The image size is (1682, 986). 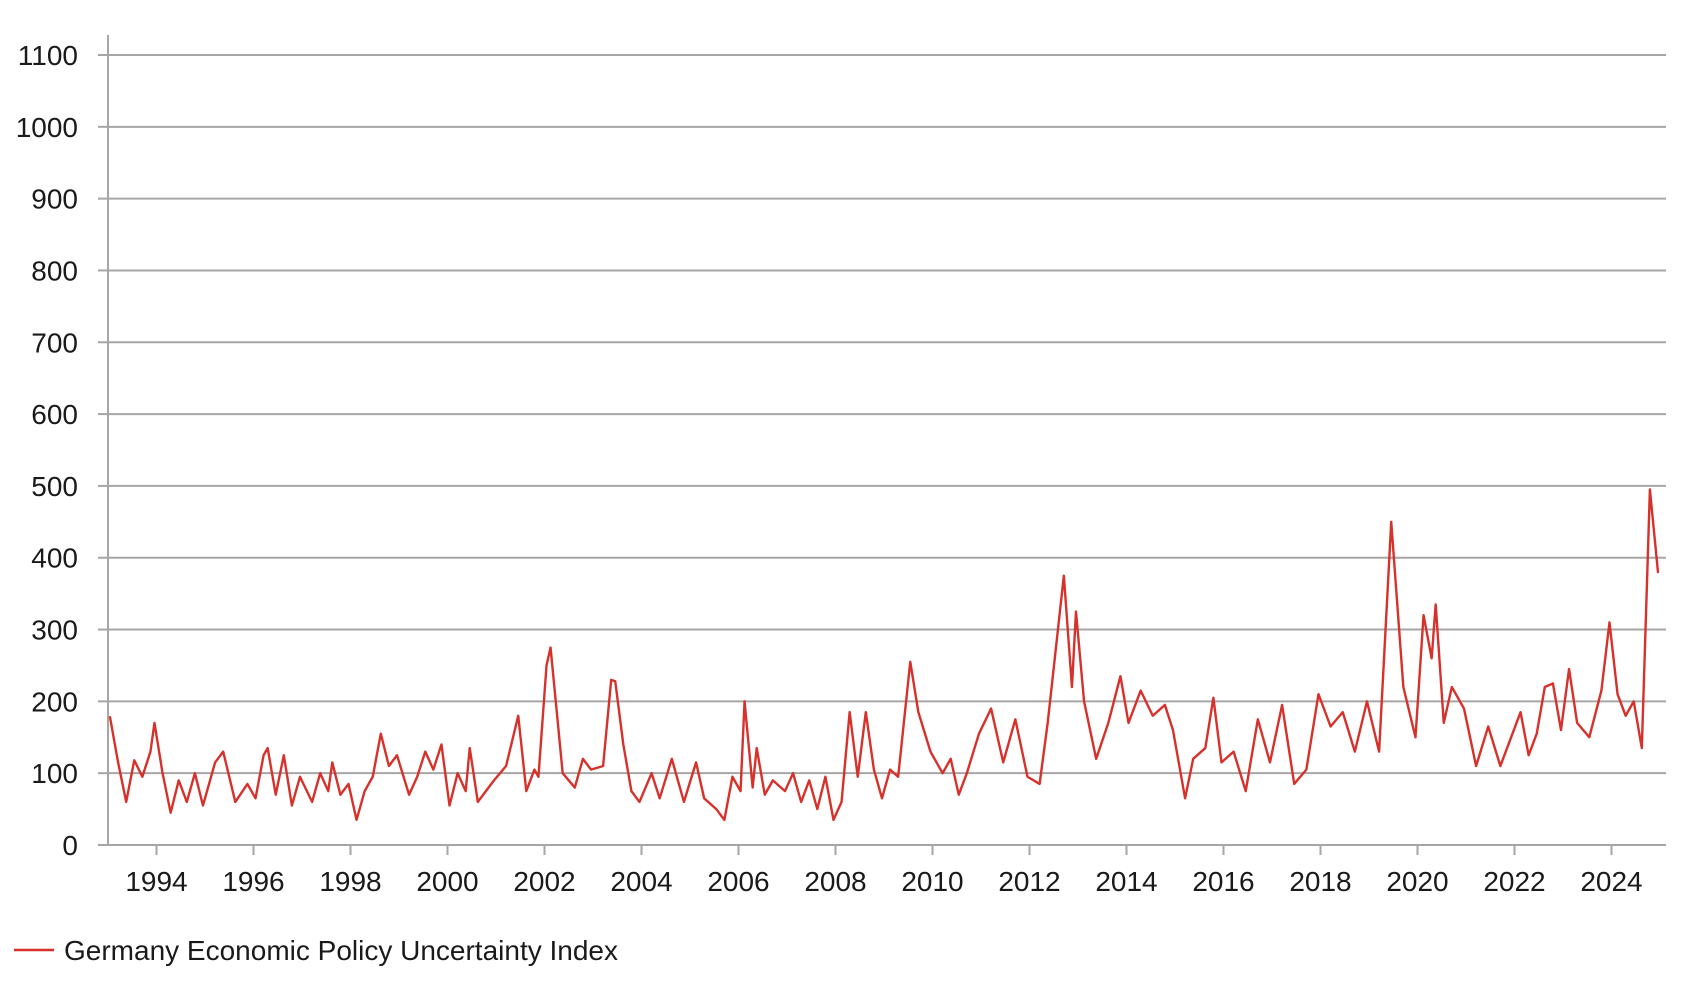 What do you see at coordinates (350, 881) in the screenshot?
I see `x-tick-label: 1998` at bounding box center [350, 881].